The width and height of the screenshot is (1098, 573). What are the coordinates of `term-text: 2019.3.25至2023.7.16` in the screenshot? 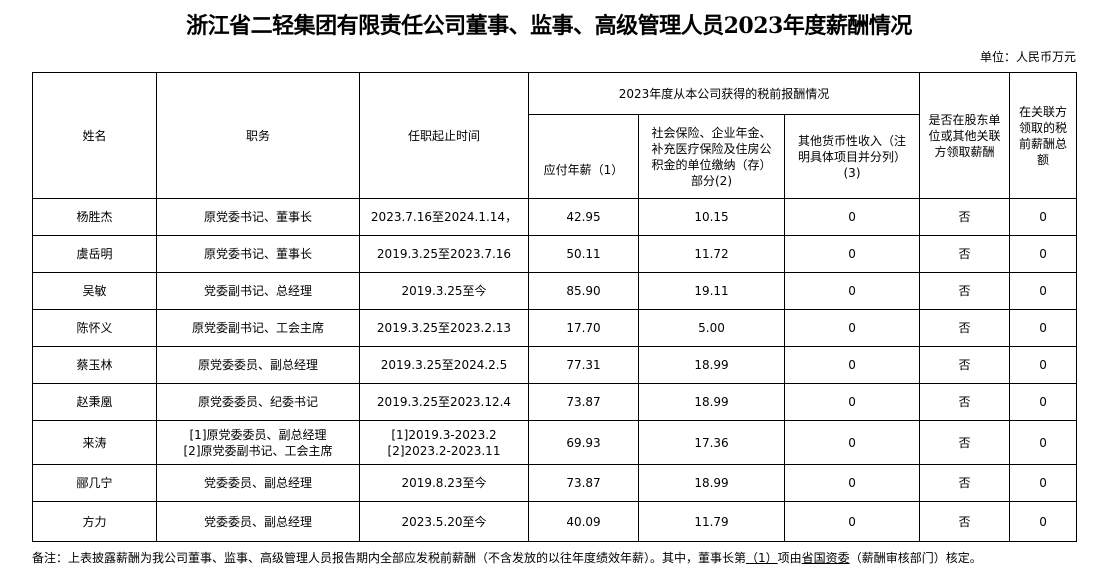 It's located at (444, 254).